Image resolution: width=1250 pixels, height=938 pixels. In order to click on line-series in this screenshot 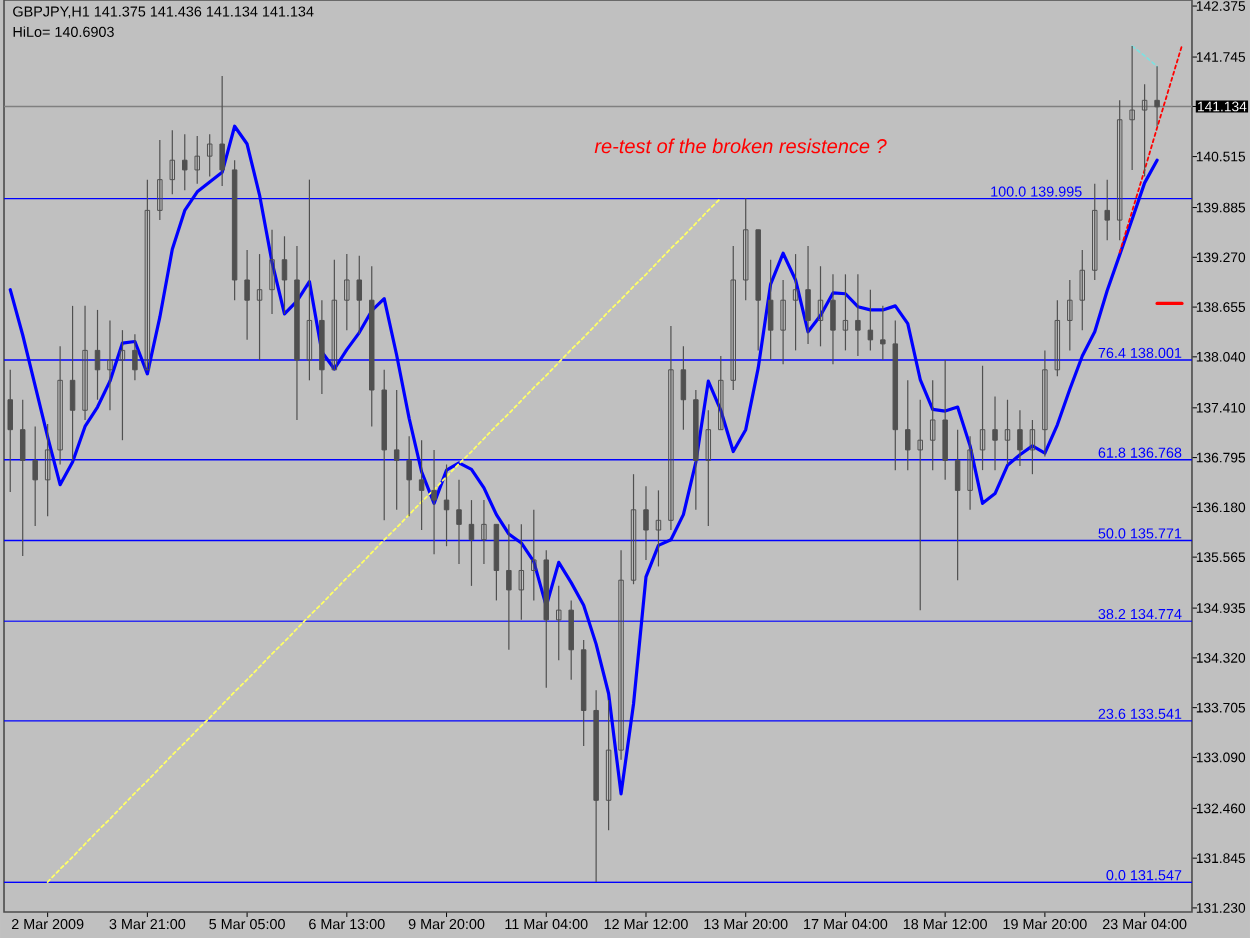, I will do `click(1150, 149)`.